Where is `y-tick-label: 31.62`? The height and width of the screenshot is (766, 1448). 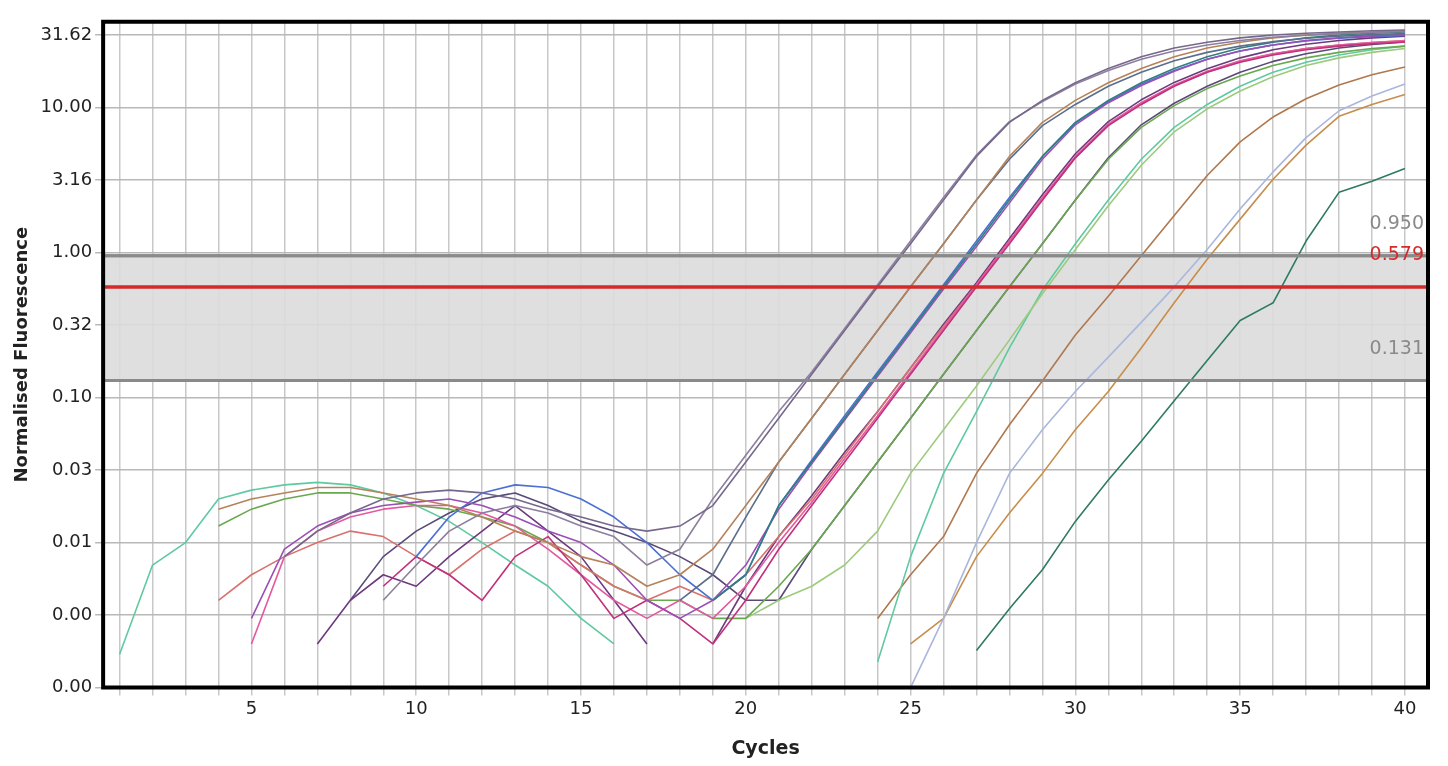 y-tick-label: 31.62 is located at coordinates (66, 33).